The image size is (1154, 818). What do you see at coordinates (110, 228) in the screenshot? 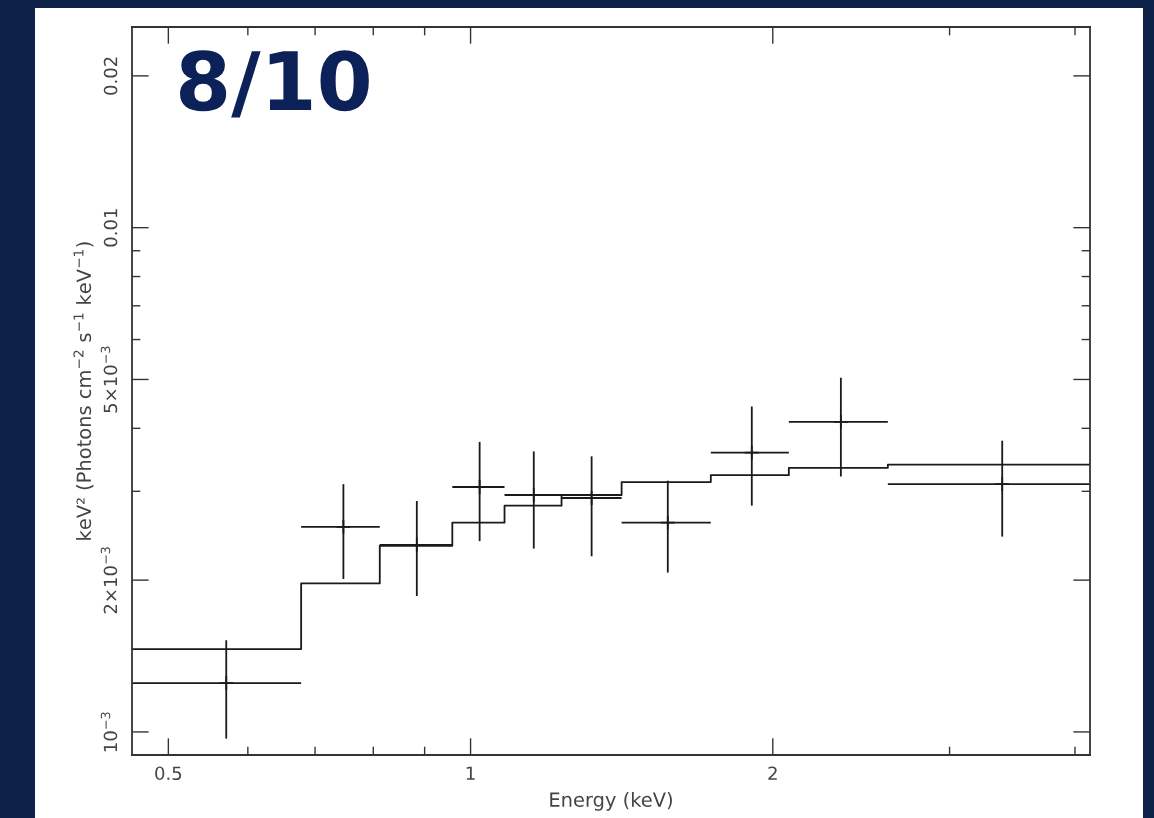
I see `y-tick-label: 0.01` at bounding box center [110, 228].